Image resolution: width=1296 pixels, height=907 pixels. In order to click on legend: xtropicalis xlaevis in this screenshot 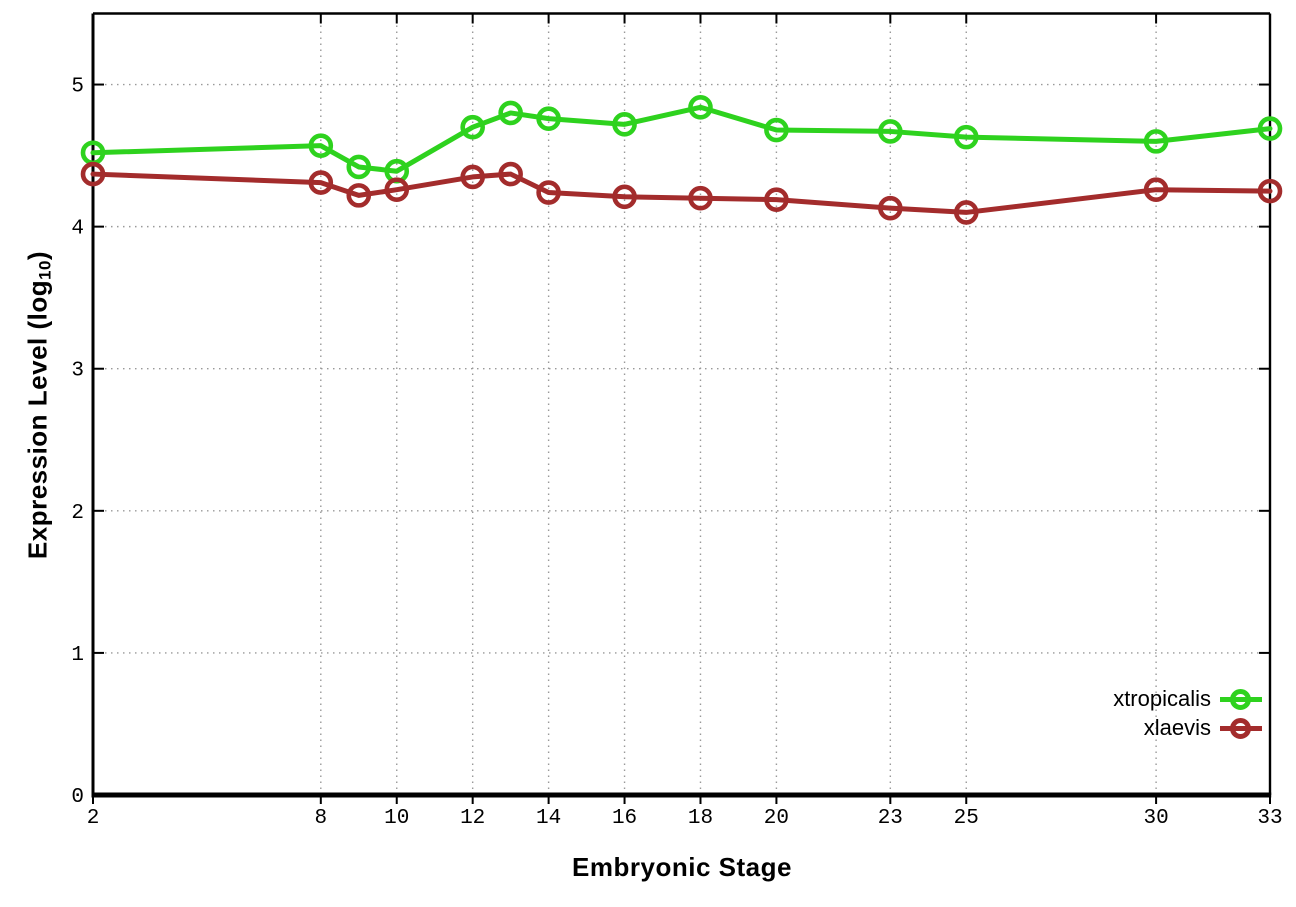, I will do `click(1187, 713)`.